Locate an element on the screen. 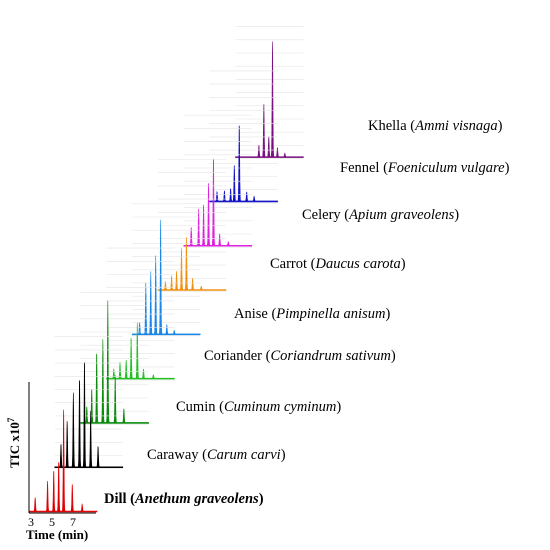 The height and width of the screenshot is (550, 550). series-label: Celery (Apium graveolens) is located at coordinates (380, 215).